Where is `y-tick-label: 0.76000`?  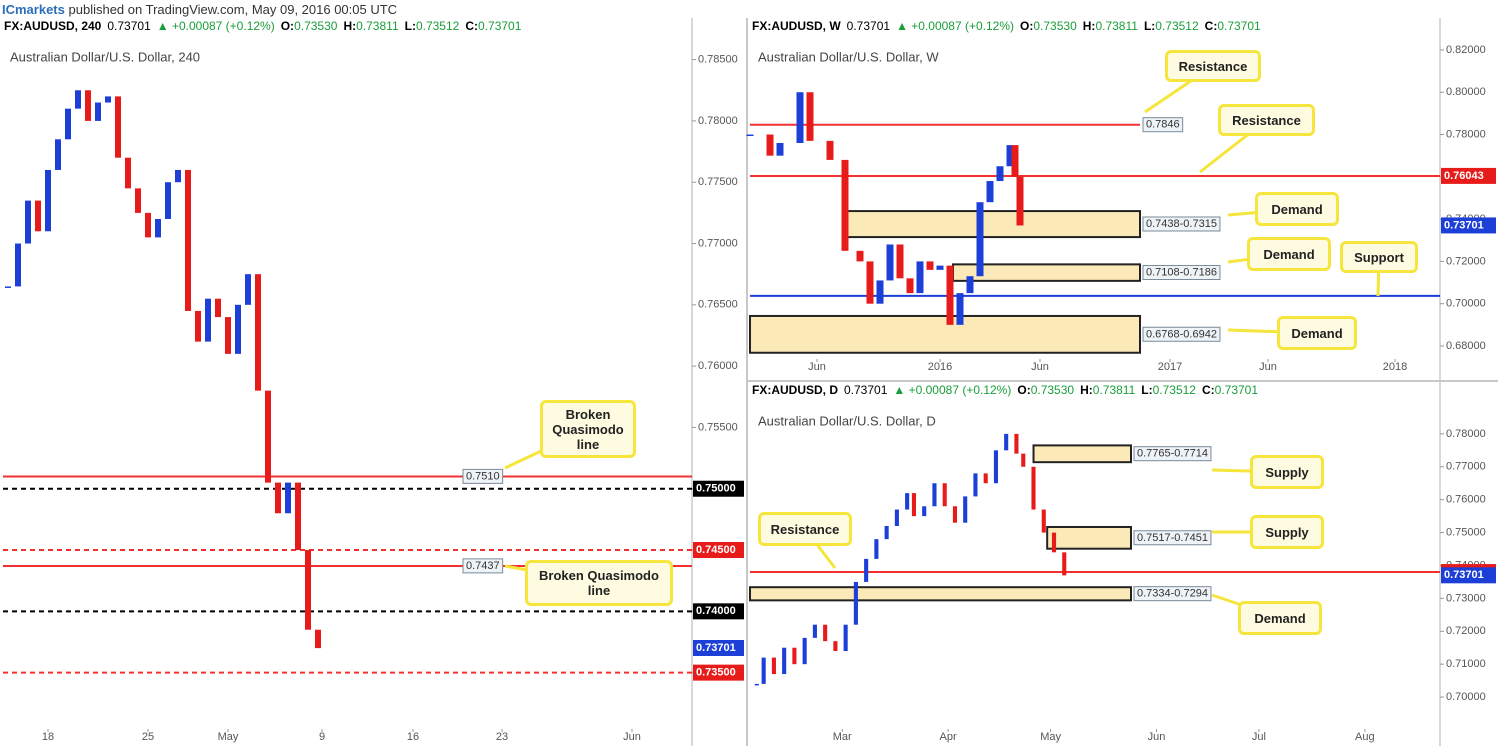 y-tick-label: 0.76000 is located at coordinates (1466, 500).